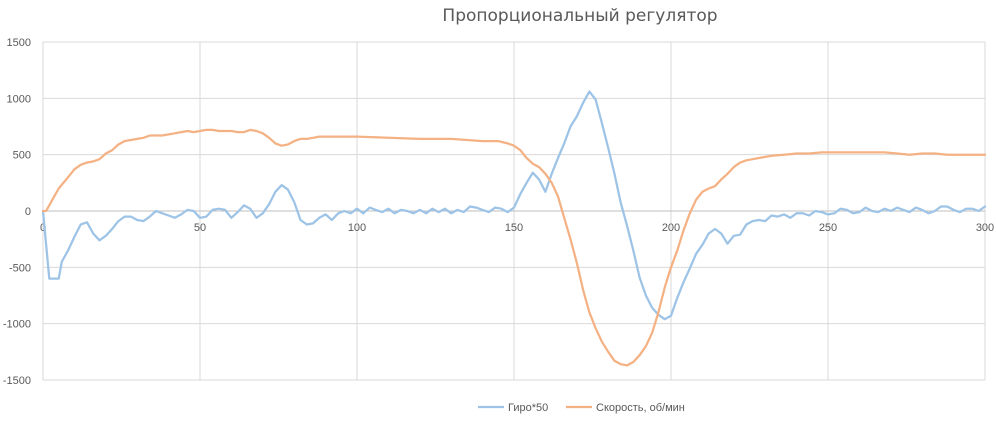 The height and width of the screenshot is (421, 996). What do you see at coordinates (19, 43) in the screenshot?
I see `y-tick-label: 1500` at bounding box center [19, 43].